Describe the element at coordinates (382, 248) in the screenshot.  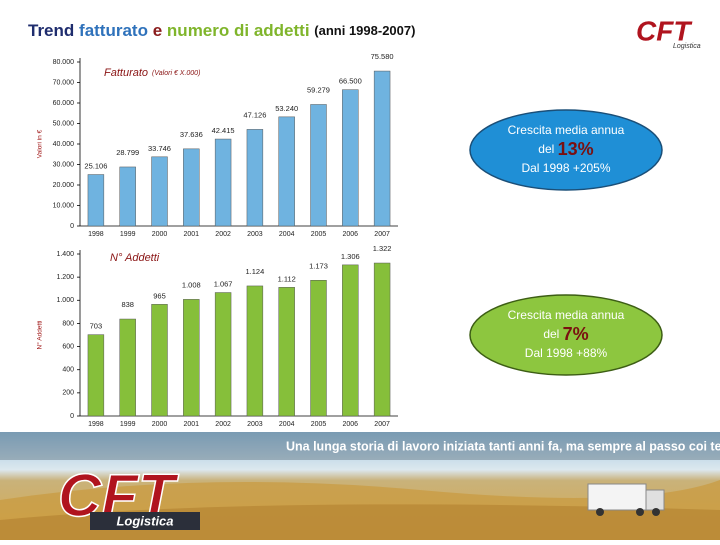
I see `value-label: 1.322` at that location.